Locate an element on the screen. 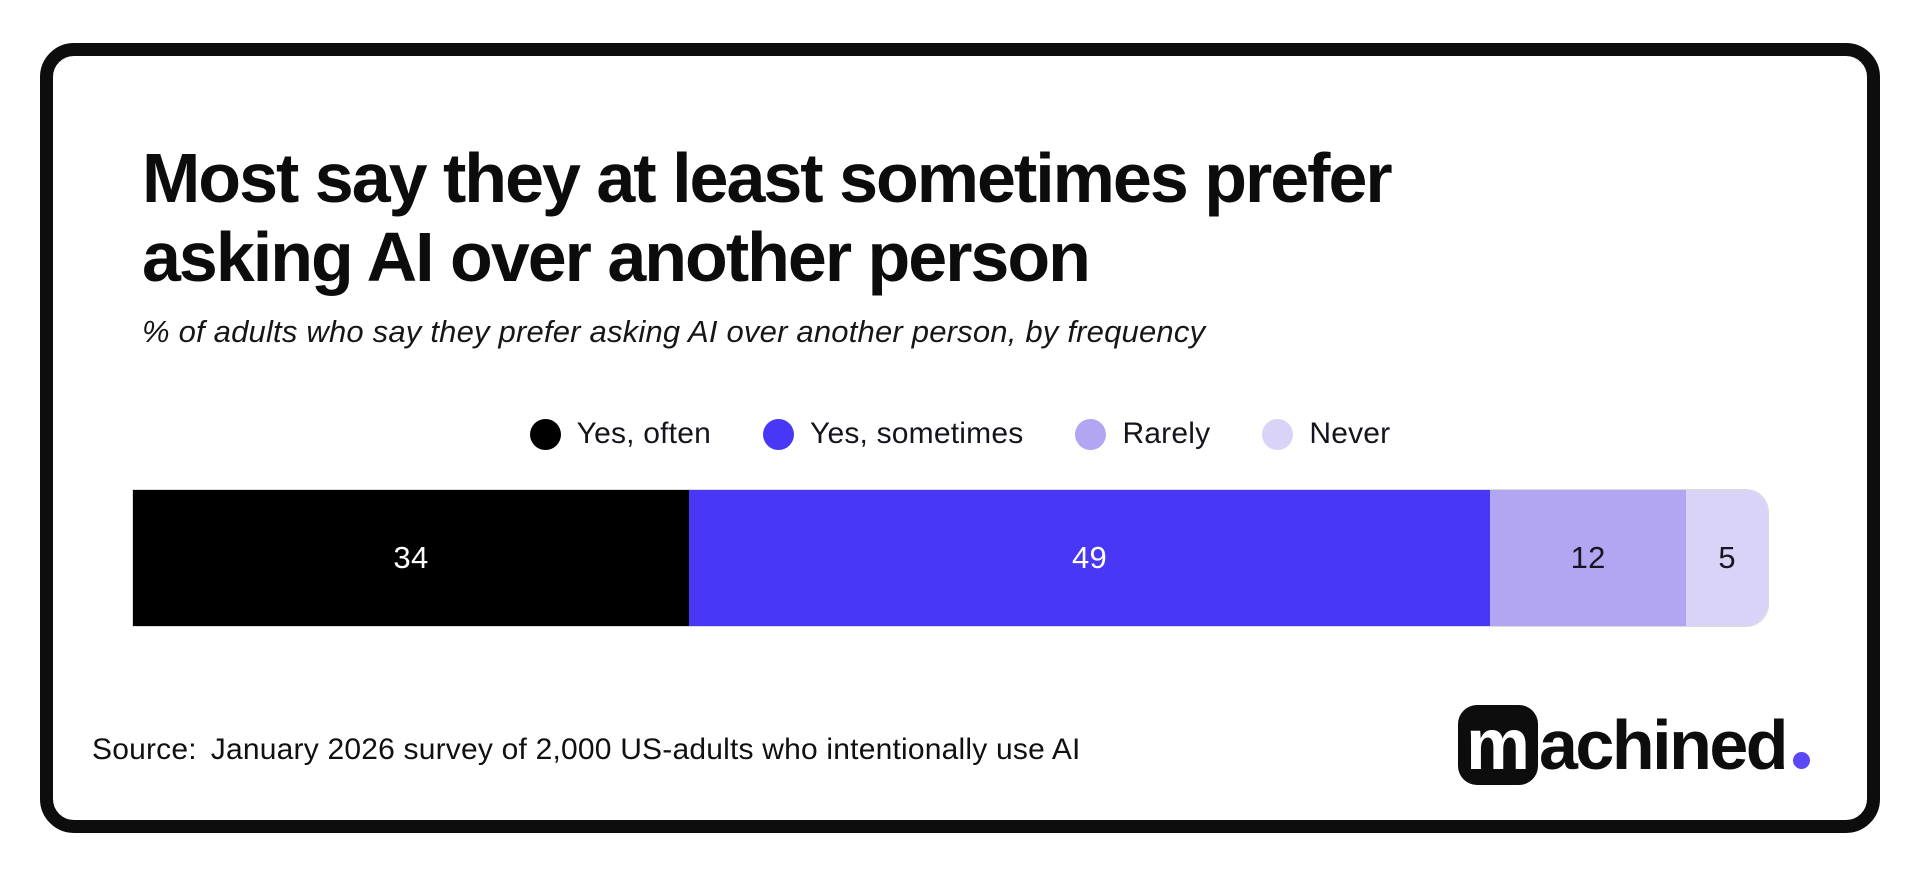 Image resolution: width=1920 pixels, height=880 pixels. legend-item: Never is located at coordinates (1326, 434).